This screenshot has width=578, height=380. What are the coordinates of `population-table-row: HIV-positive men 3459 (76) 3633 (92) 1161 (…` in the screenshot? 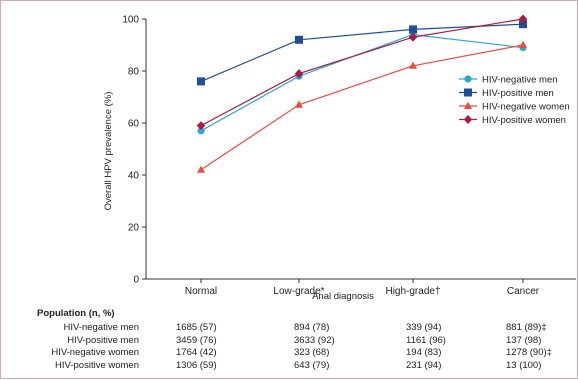 It's located at (289, 341).